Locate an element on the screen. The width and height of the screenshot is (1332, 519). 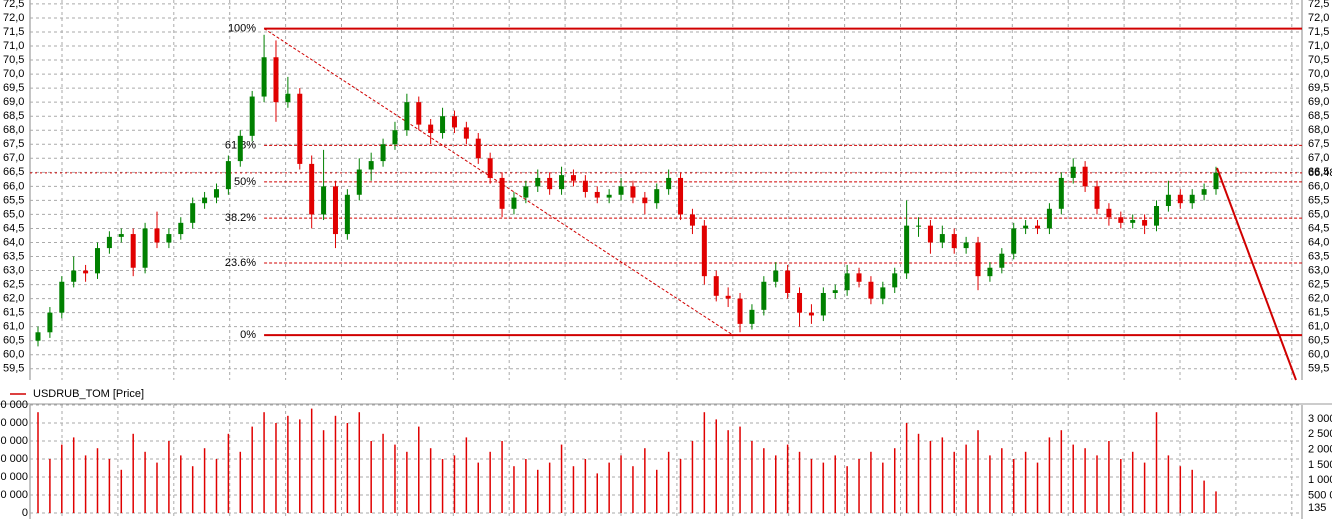
volume-y2-tick-label: 1 500 000 is located at coordinates (1320, 465).